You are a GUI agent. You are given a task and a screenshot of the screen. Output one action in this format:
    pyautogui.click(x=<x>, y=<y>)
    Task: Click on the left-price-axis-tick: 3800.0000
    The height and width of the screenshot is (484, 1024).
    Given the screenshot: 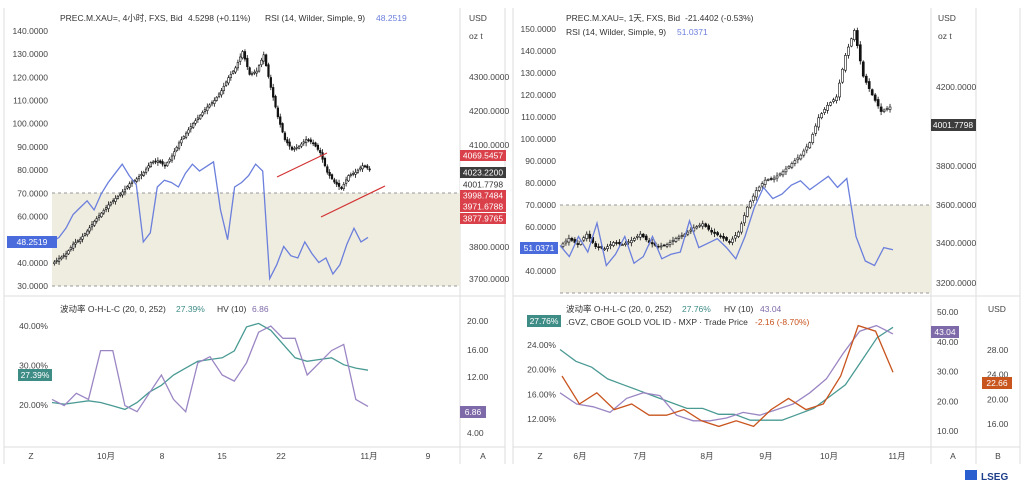 What is the action you would take?
    pyautogui.click(x=489, y=247)
    